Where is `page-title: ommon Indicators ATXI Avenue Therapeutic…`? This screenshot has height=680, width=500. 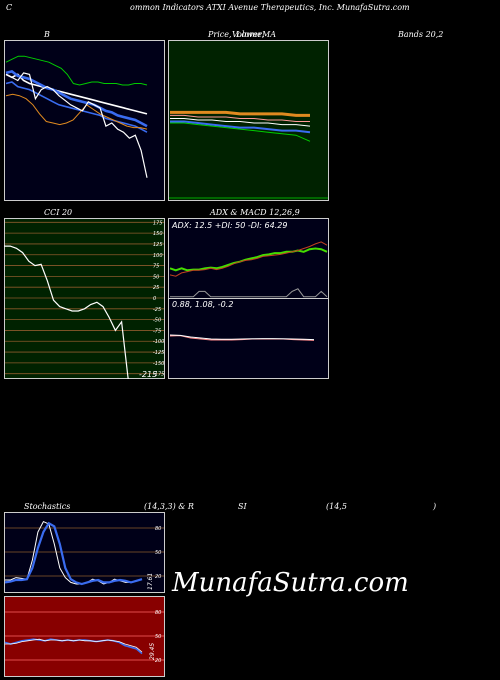 page-title: ommon Indicators ATXI Avenue Therapeutic… is located at coordinates (270, 7).